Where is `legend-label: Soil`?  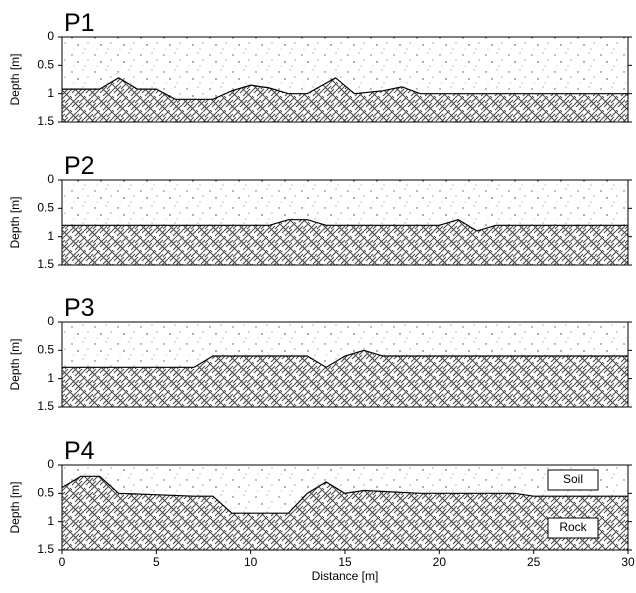 legend-label: Soil is located at coordinates (573, 479).